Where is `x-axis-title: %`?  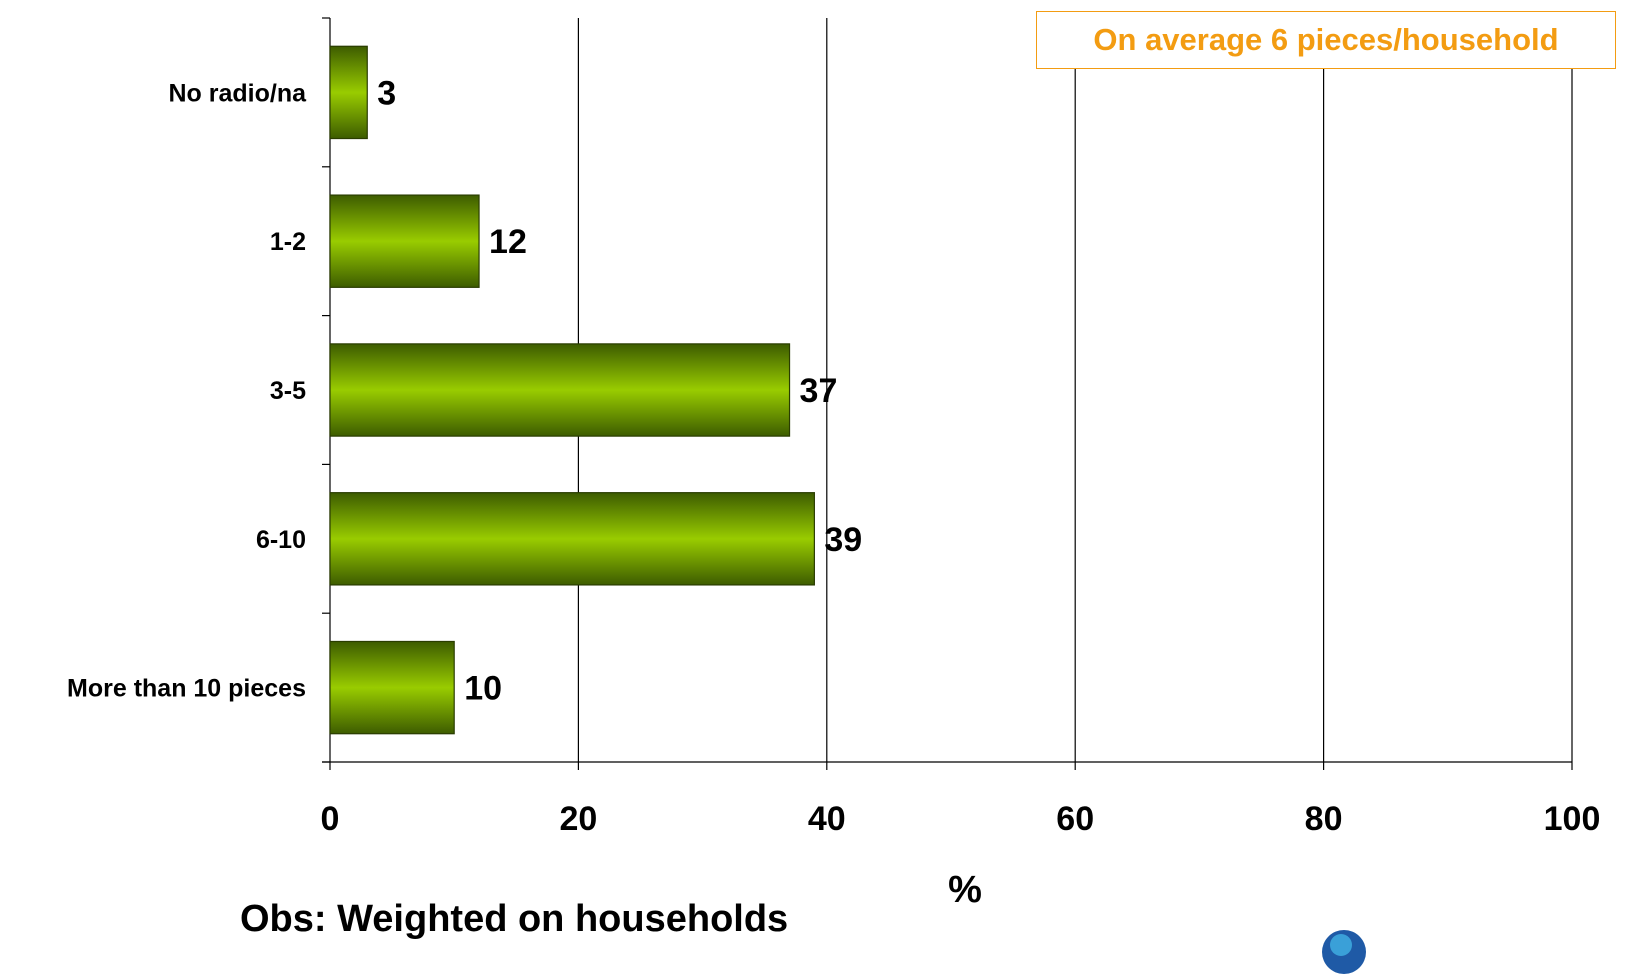 x-axis-title: % is located at coordinates (965, 890).